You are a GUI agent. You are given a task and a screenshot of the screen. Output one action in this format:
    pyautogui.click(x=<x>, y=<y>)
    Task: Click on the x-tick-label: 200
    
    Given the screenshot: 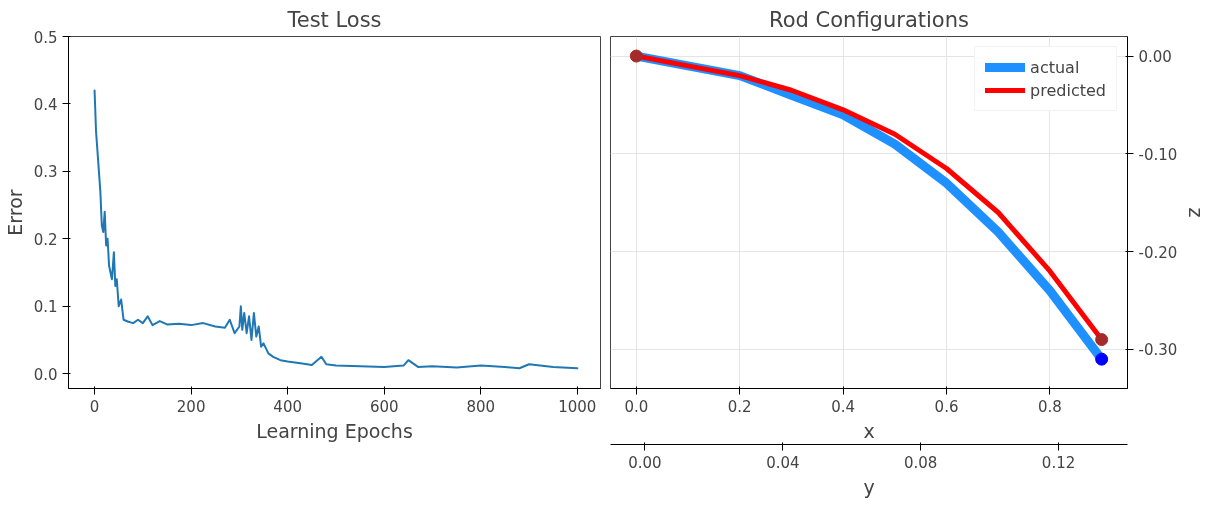 What is the action you would take?
    pyautogui.click(x=191, y=406)
    